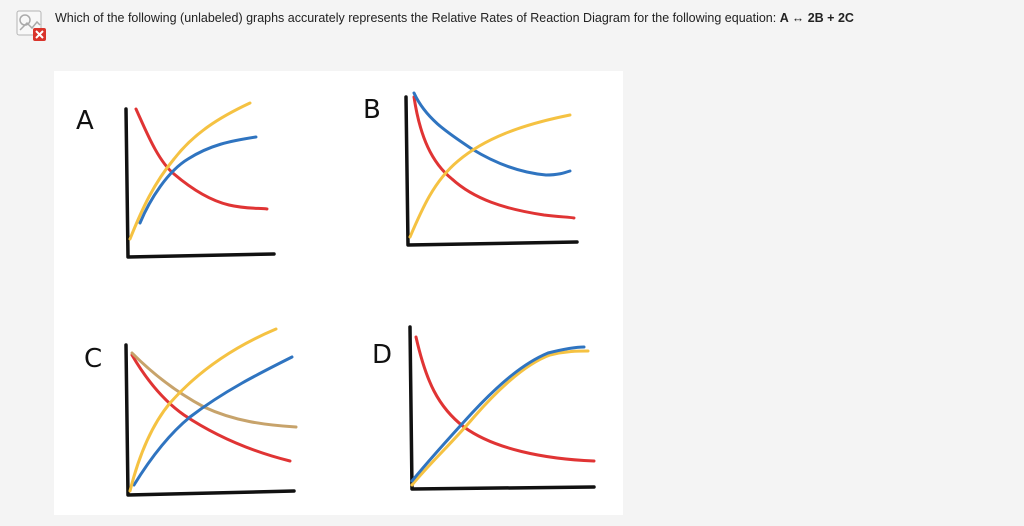 The width and height of the screenshot is (1024, 526). I want to click on panel-c: C, so click(191, 412).